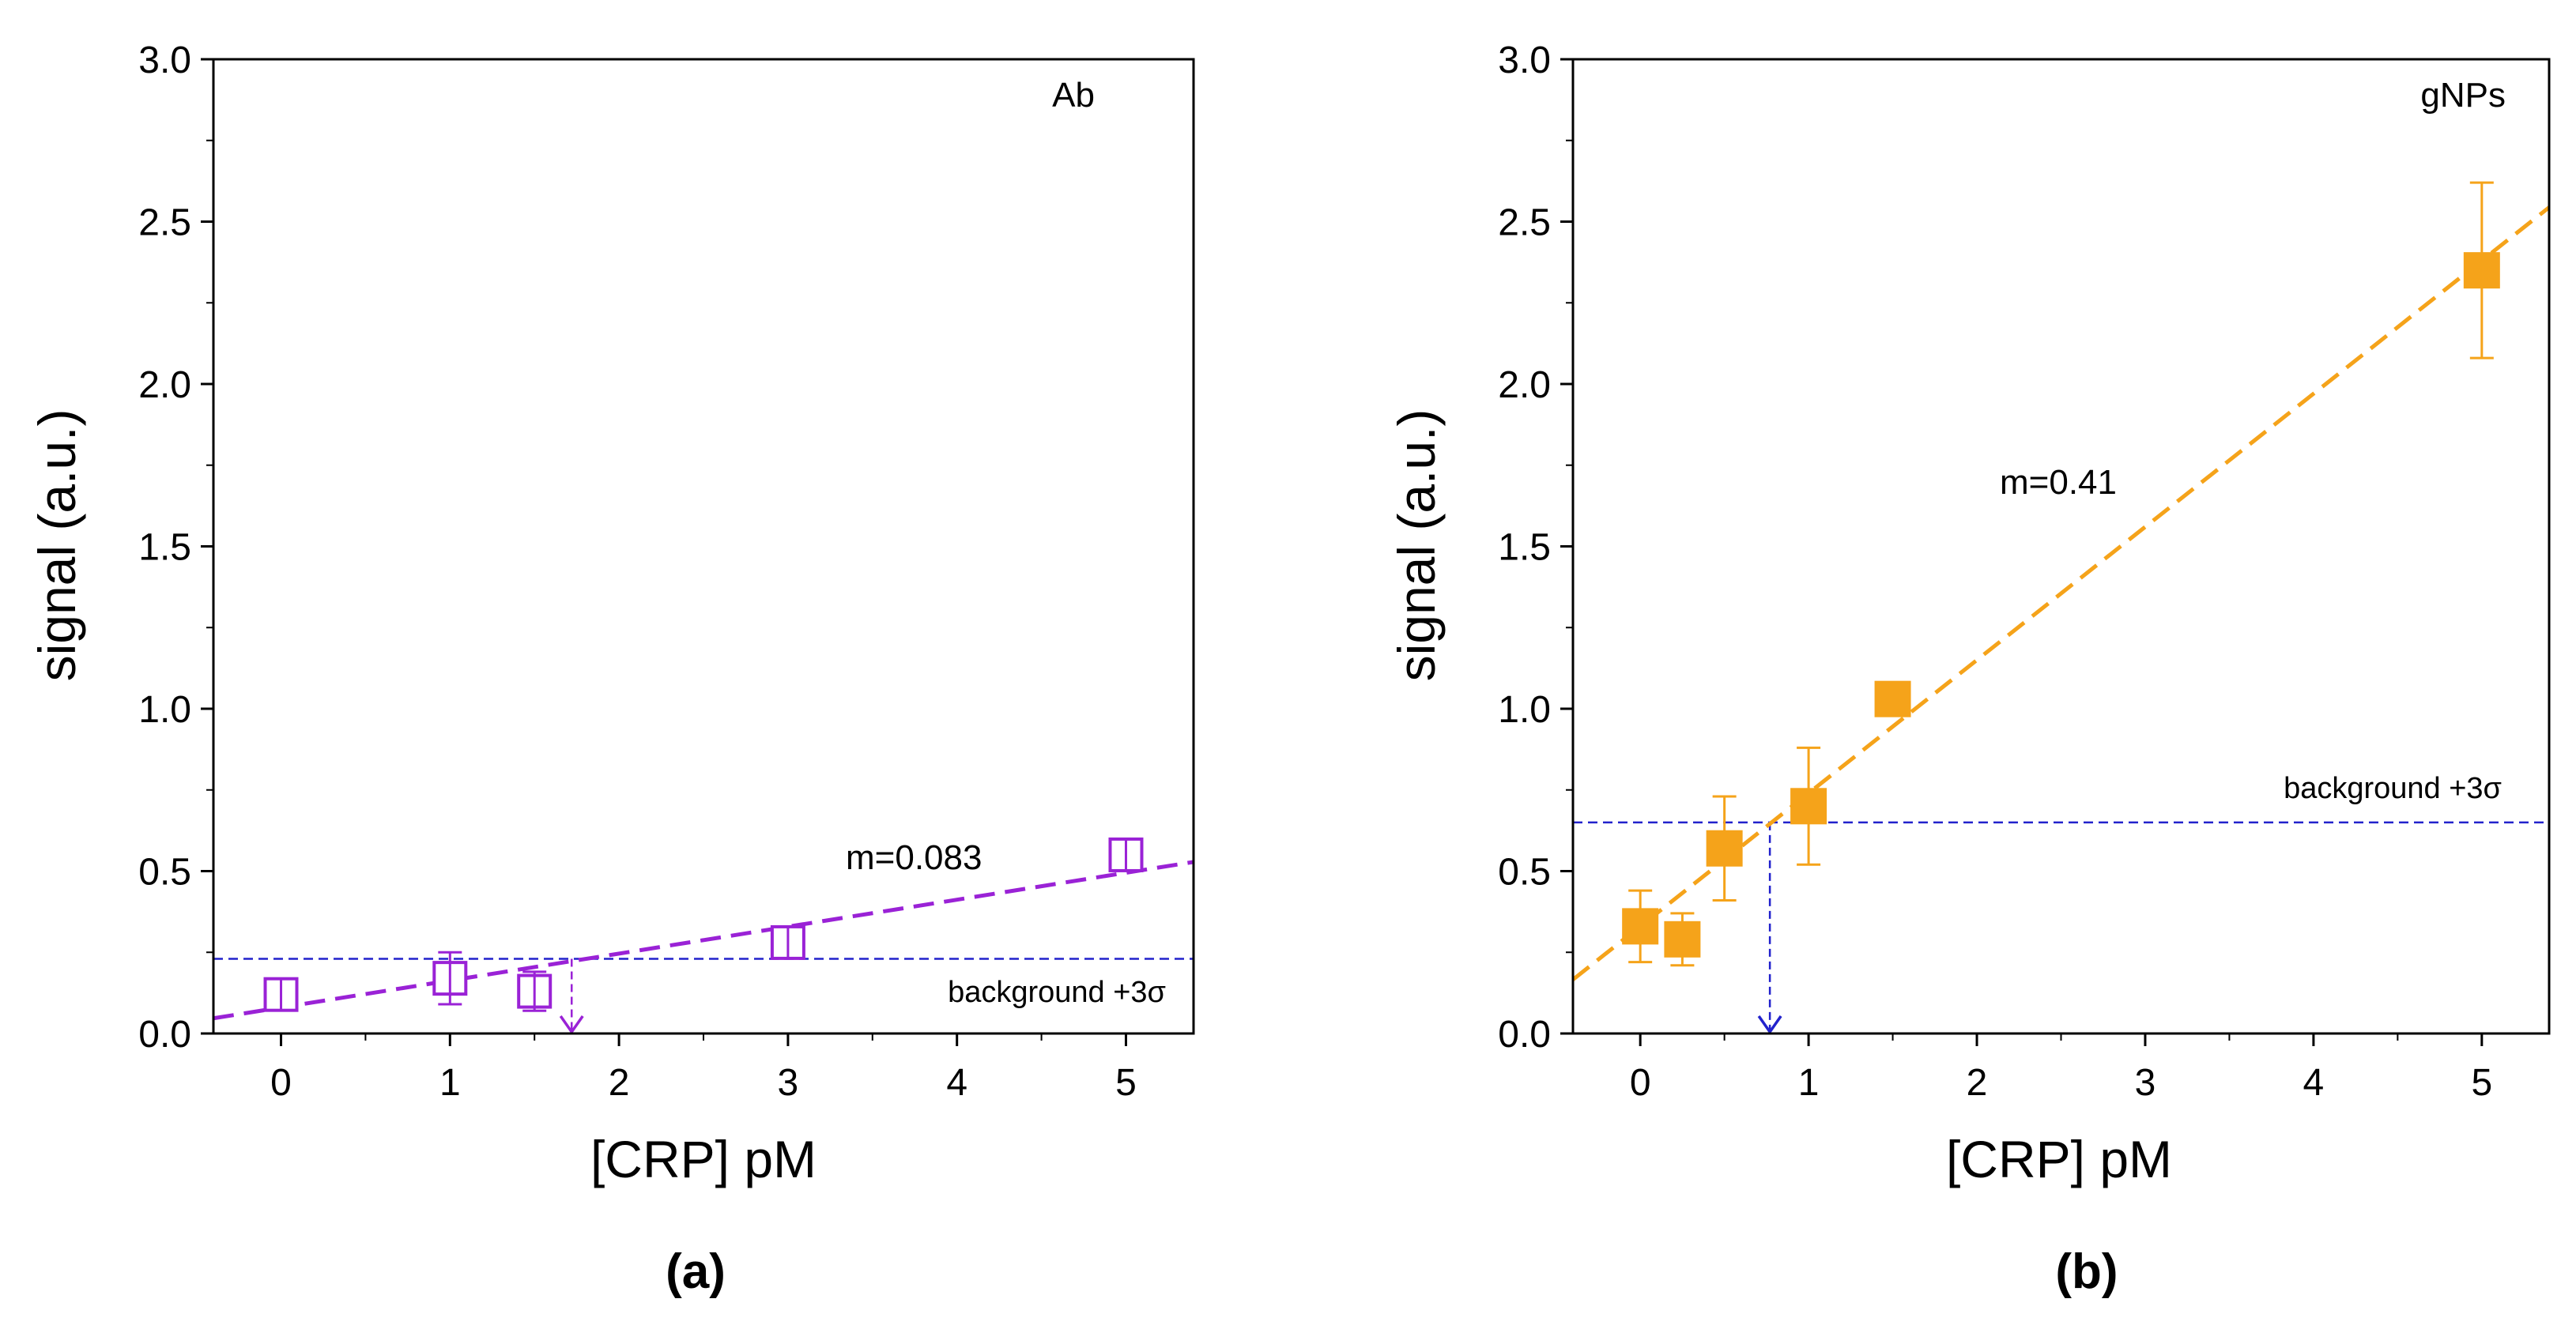 The image size is (2576, 1329). I want to click on panel-a-x-axis-title: [CRP] pM, so click(703, 1159).